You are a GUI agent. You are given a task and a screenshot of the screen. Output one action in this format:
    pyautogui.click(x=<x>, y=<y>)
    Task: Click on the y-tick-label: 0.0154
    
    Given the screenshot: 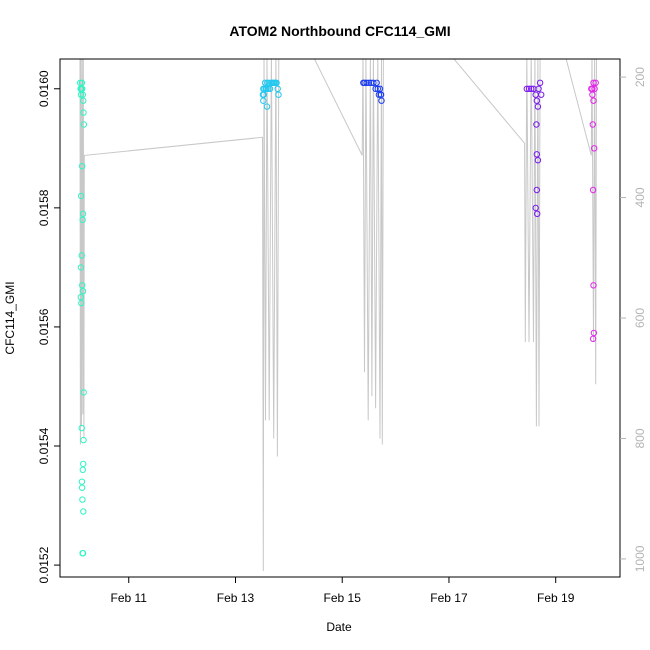 What is the action you would take?
    pyautogui.click(x=44, y=445)
    